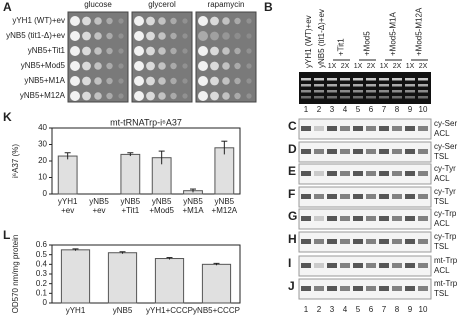 The width and height of the screenshot is (474, 327). Describe the element at coordinates (371, 309) in the screenshot. I see `lane-number: 6` at that location.